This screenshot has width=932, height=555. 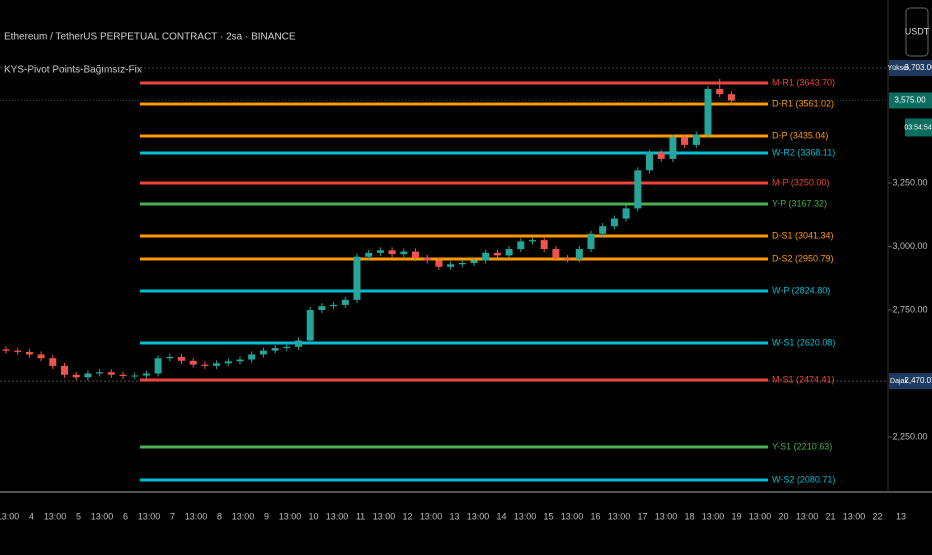 What do you see at coordinates (909, 182) in the screenshot?
I see `y-tick-label: 3,250.00` at bounding box center [909, 182].